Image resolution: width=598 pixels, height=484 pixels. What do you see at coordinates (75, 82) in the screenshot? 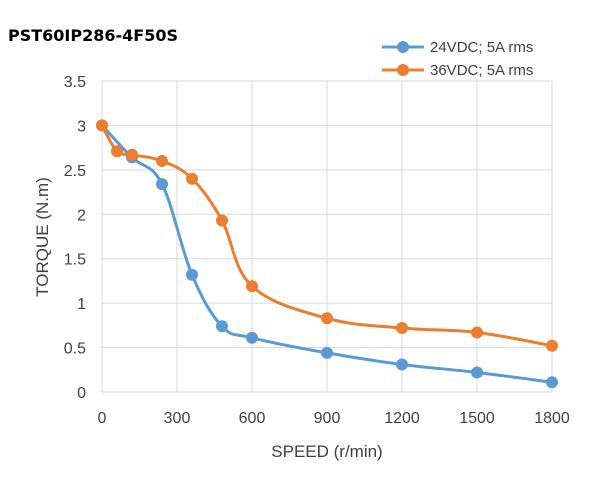
I see `y-tick-label: 3.5` at bounding box center [75, 82].